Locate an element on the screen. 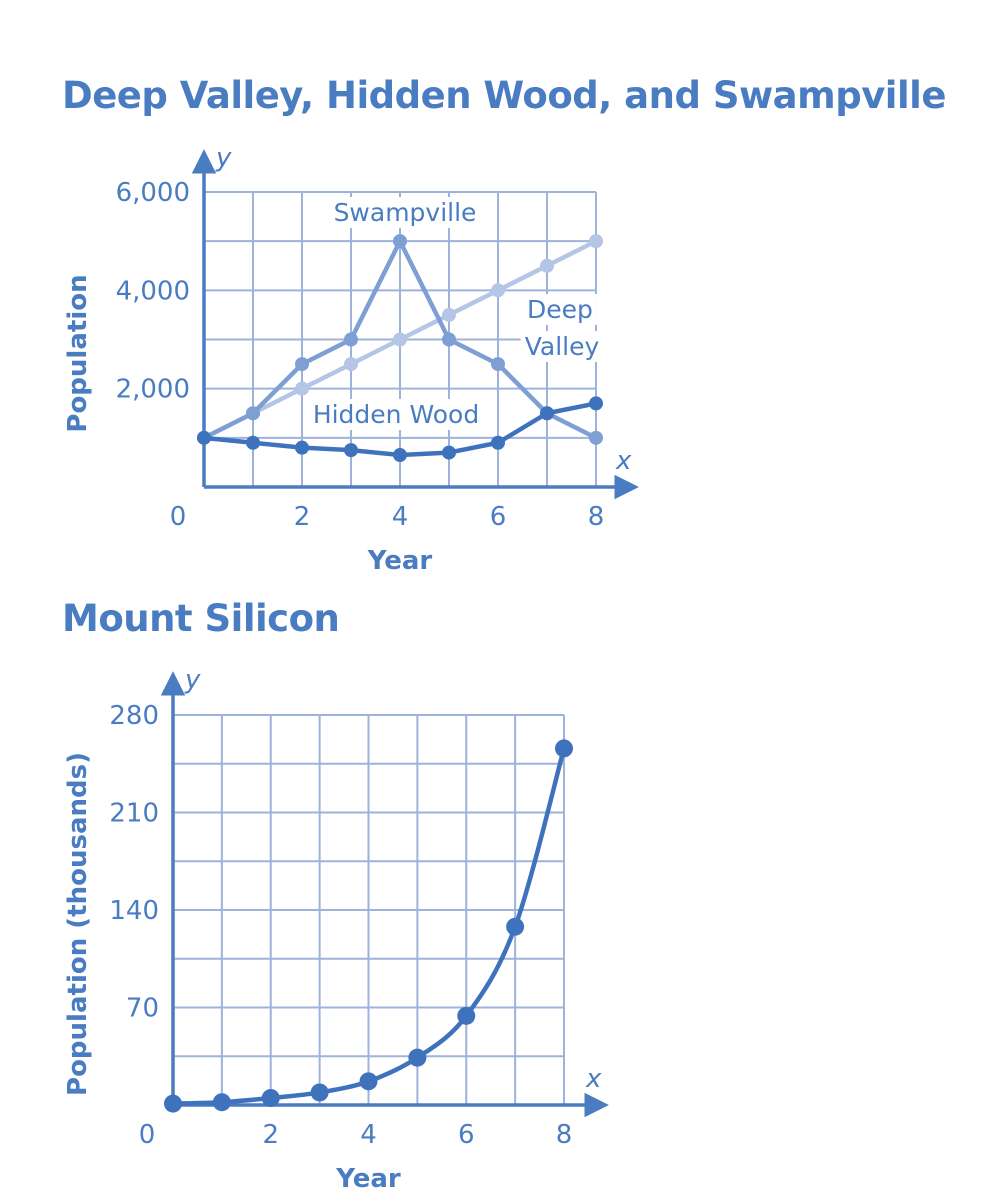  y-tick-label: 210 is located at coordinates (134, 814).